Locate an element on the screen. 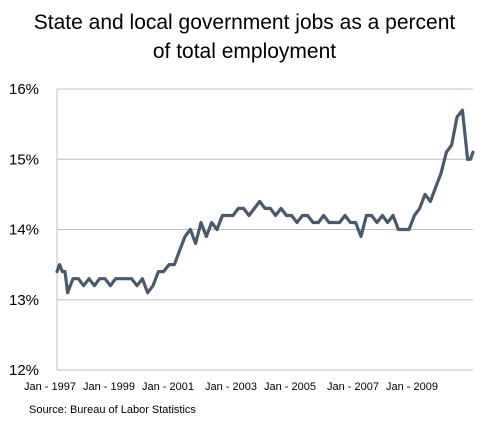  chart-title-line-2: of total employment is located at coordinates (244, 51).